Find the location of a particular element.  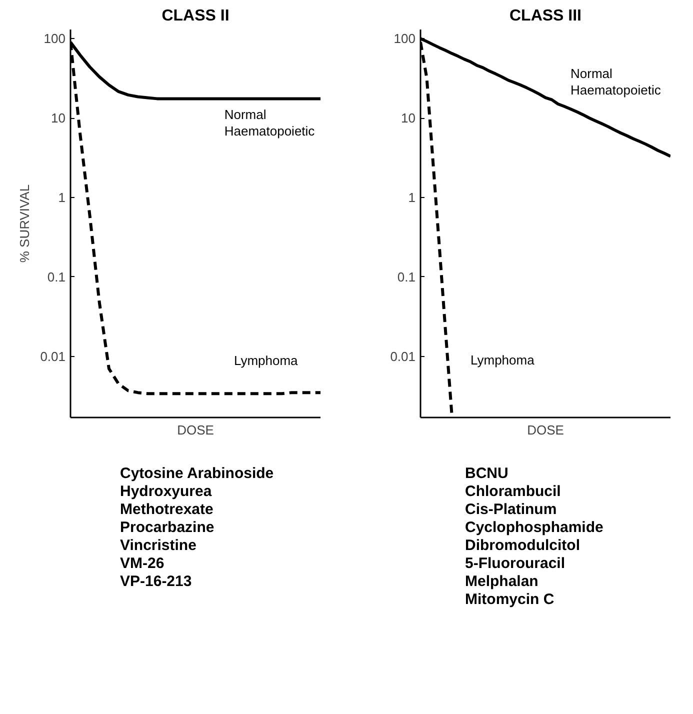

text: Cis-Platinum is located at coordinates (511, 509).